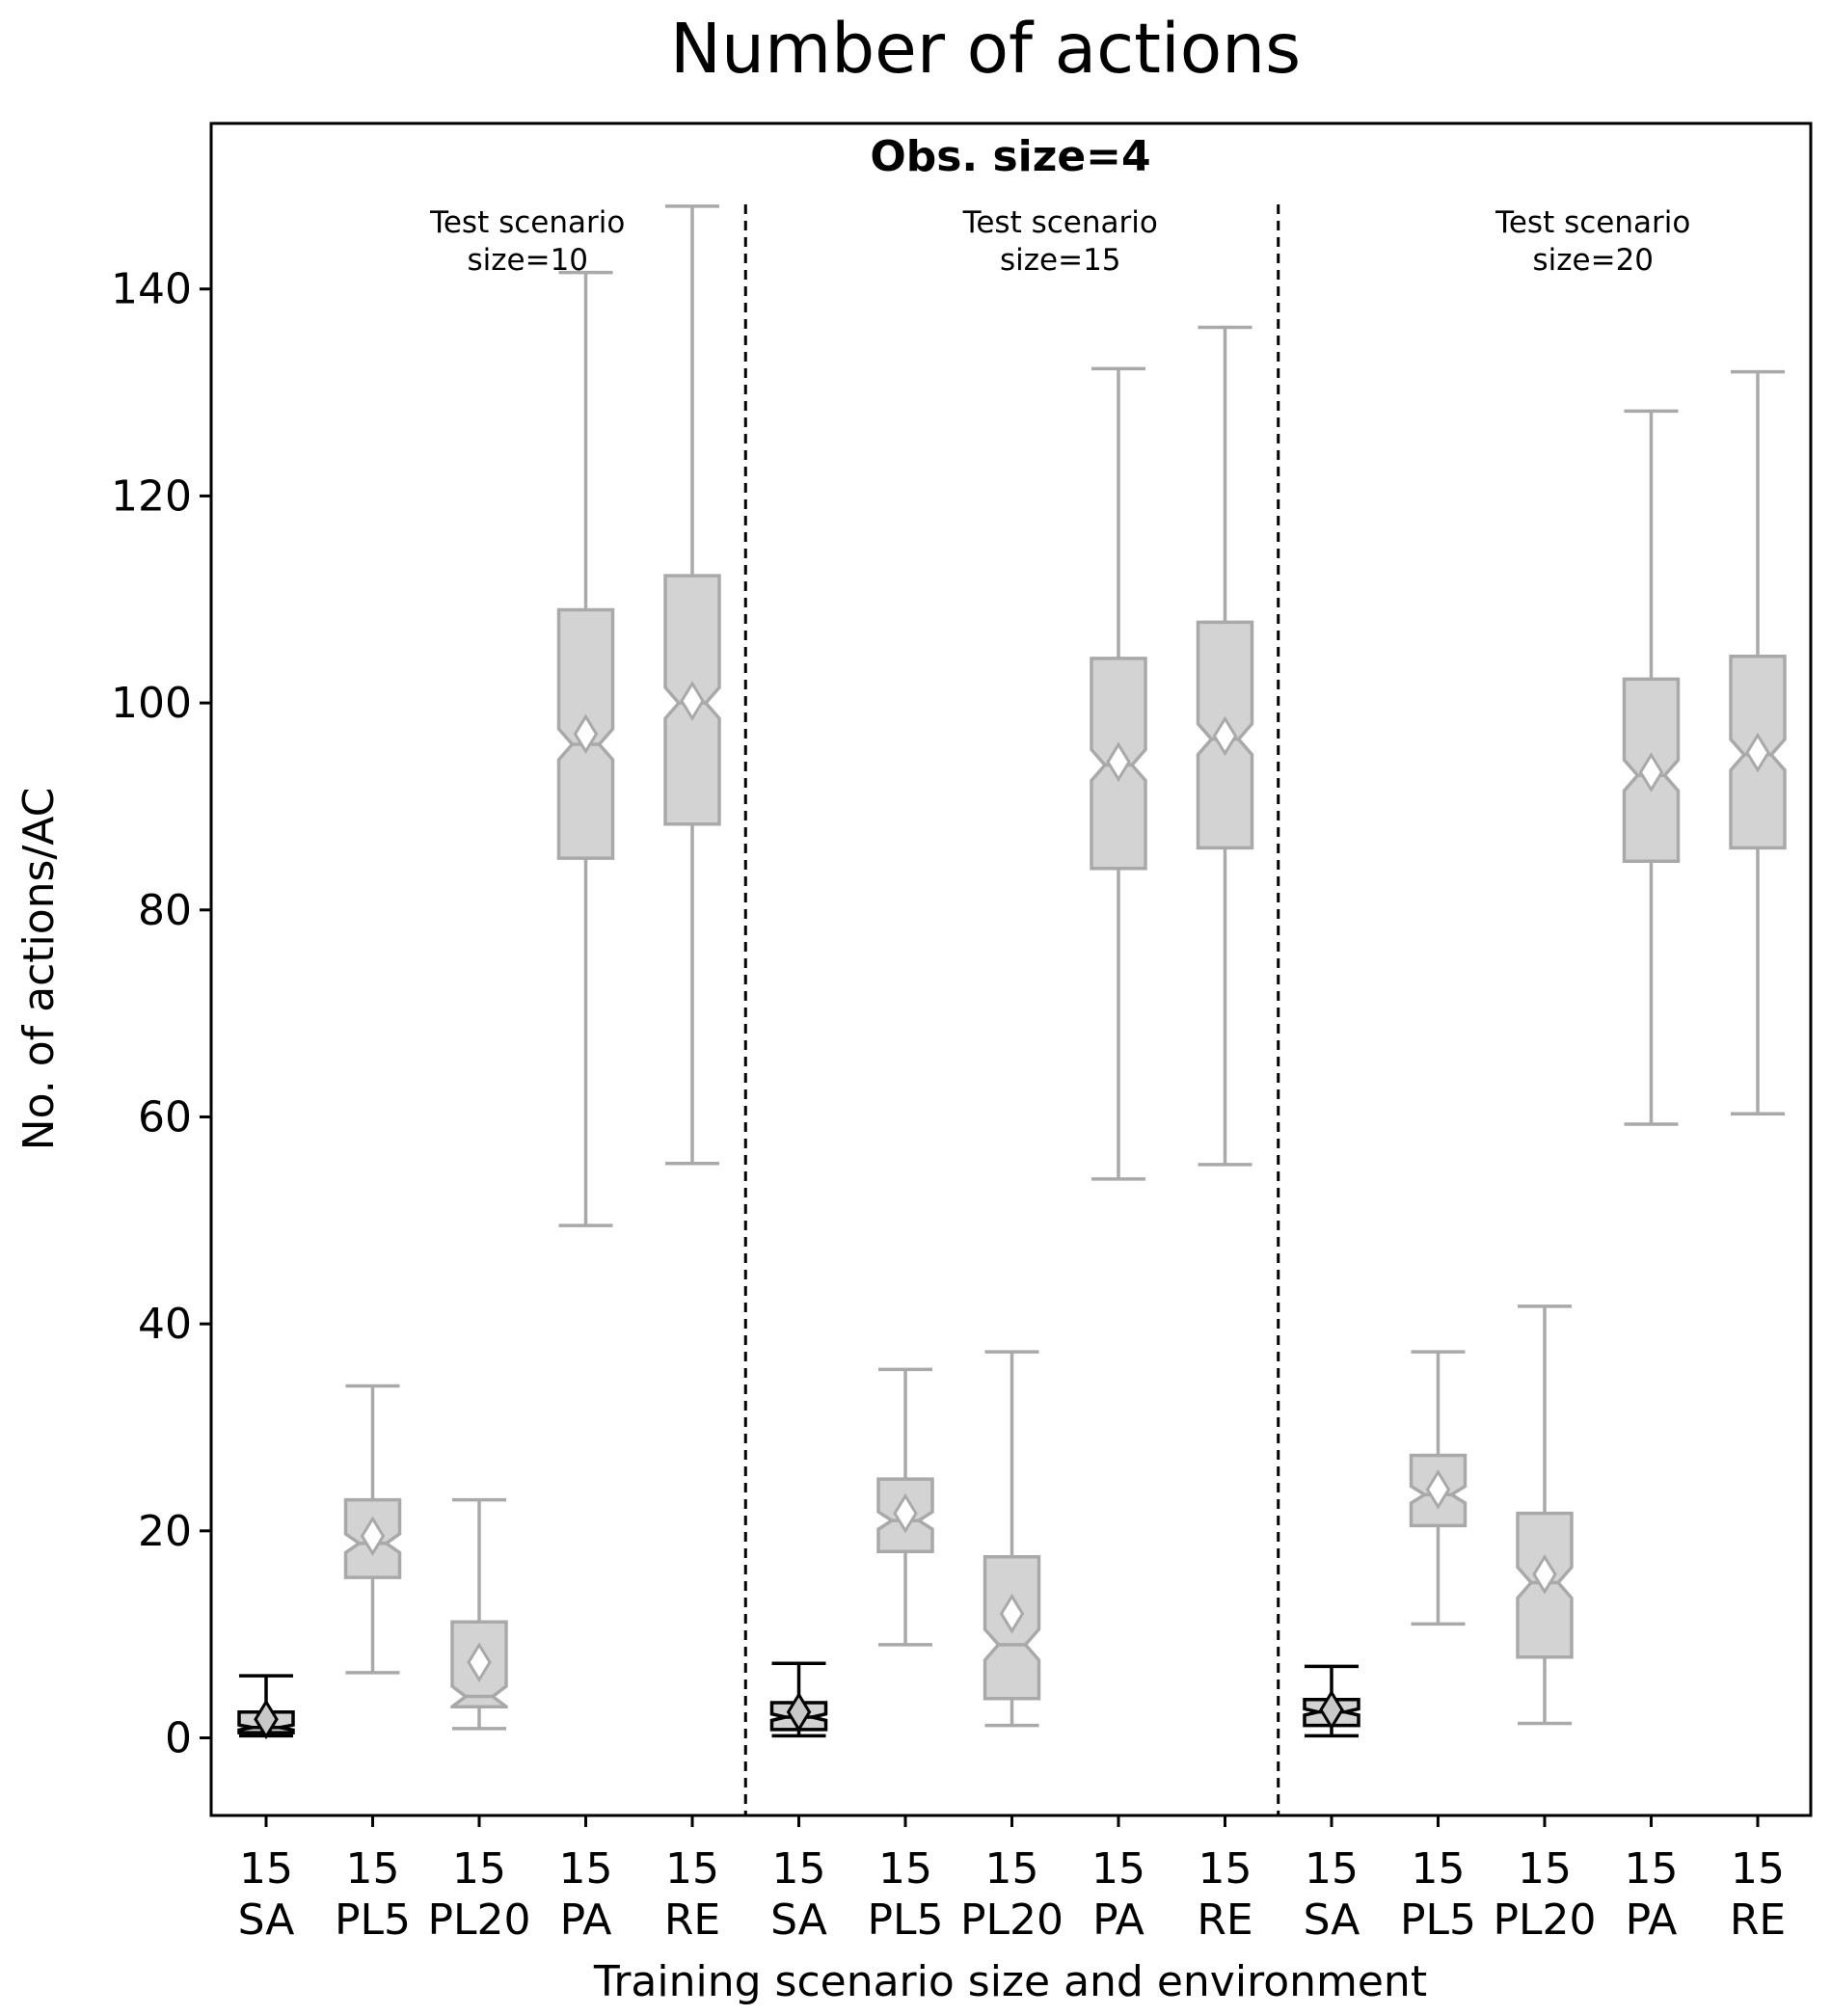  What do you see at coordinates (165, 1531) in the screenshot?
I see `y-tick-label: 20` at bounding box center [165, 1531].